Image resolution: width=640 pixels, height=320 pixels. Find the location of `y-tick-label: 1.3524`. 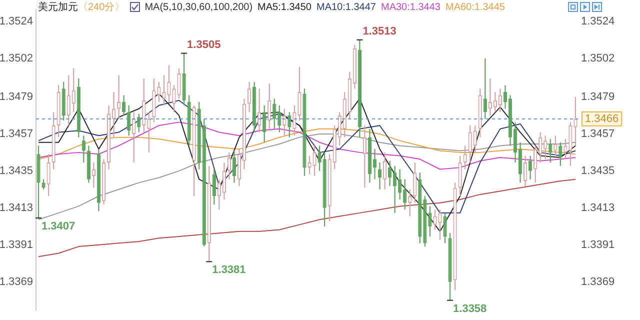

y-tick-label: 1.3524 is located at coordinates (16, 21).